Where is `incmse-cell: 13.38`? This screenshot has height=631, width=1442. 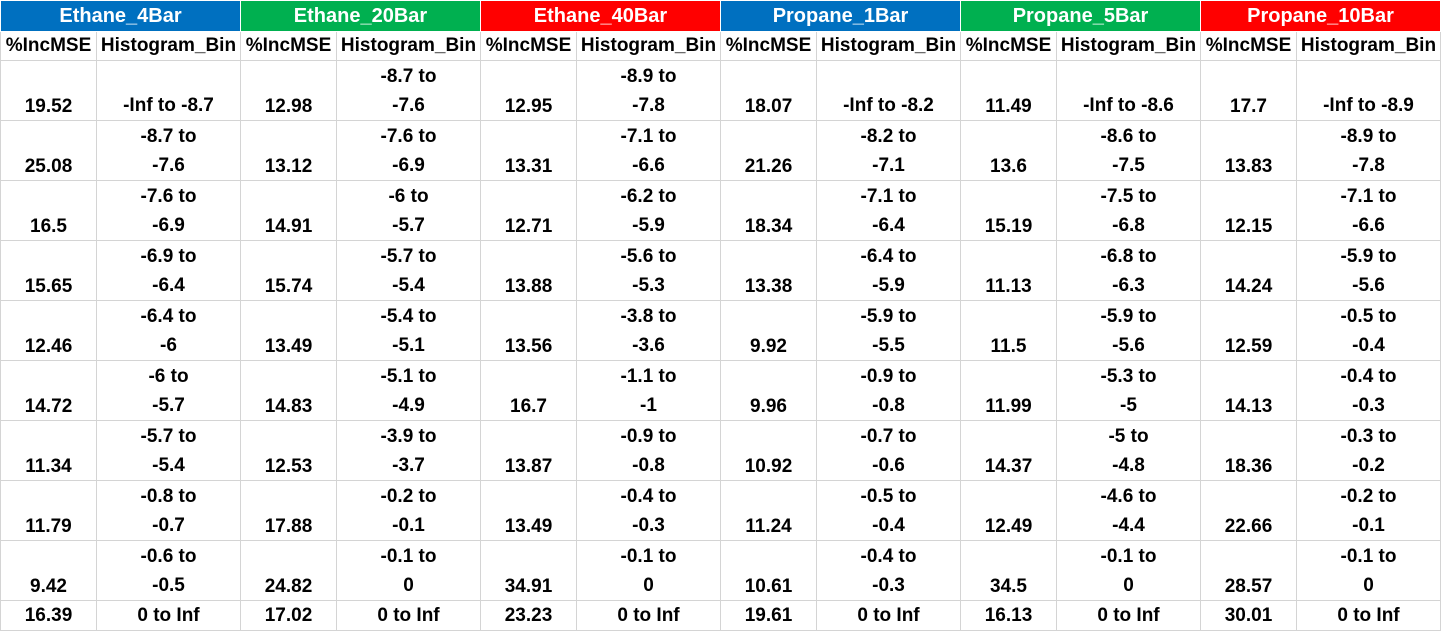
incmse-cell: 13.38 is located at coordinates (768, 270).